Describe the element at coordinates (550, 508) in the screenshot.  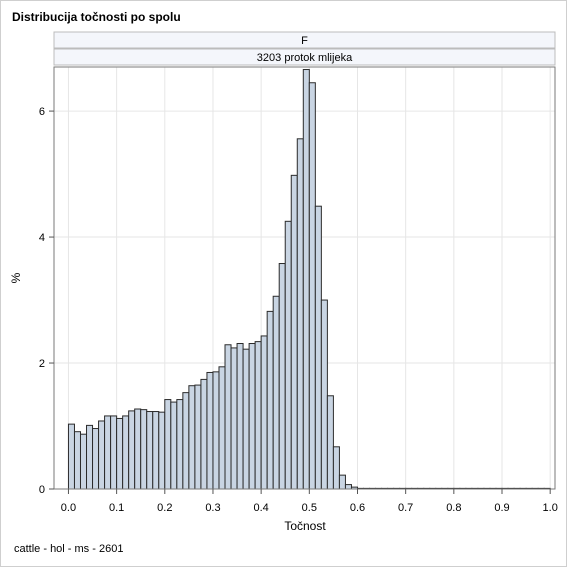
I see `x-tick-label: 1.0` at that location.